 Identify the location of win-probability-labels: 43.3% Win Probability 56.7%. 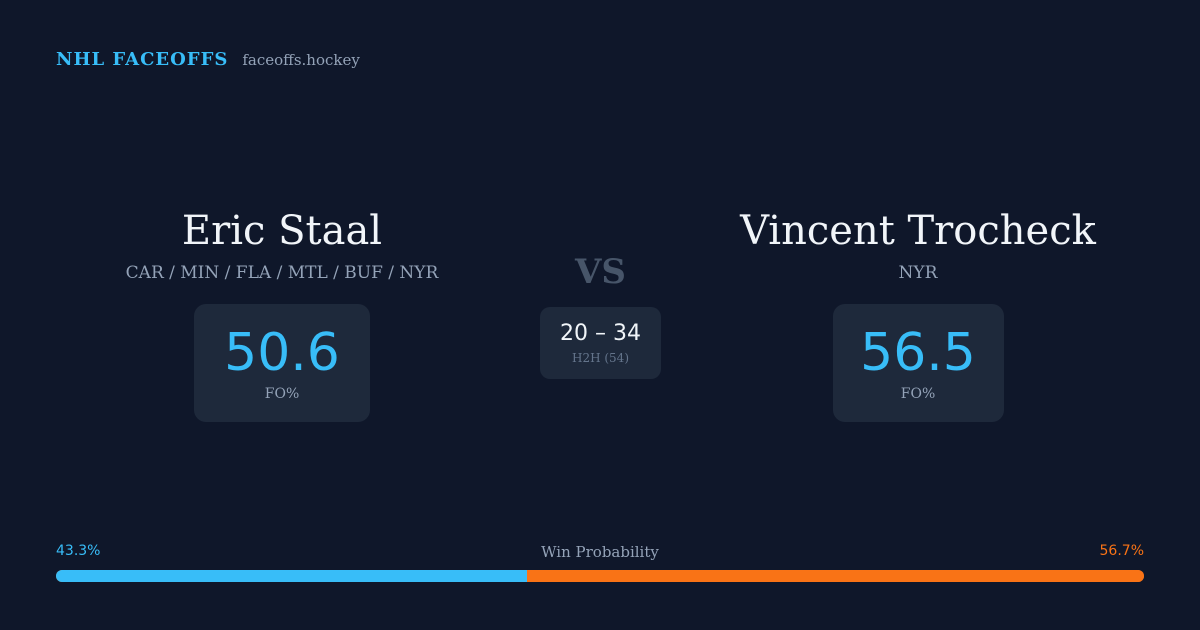
(600, 553).